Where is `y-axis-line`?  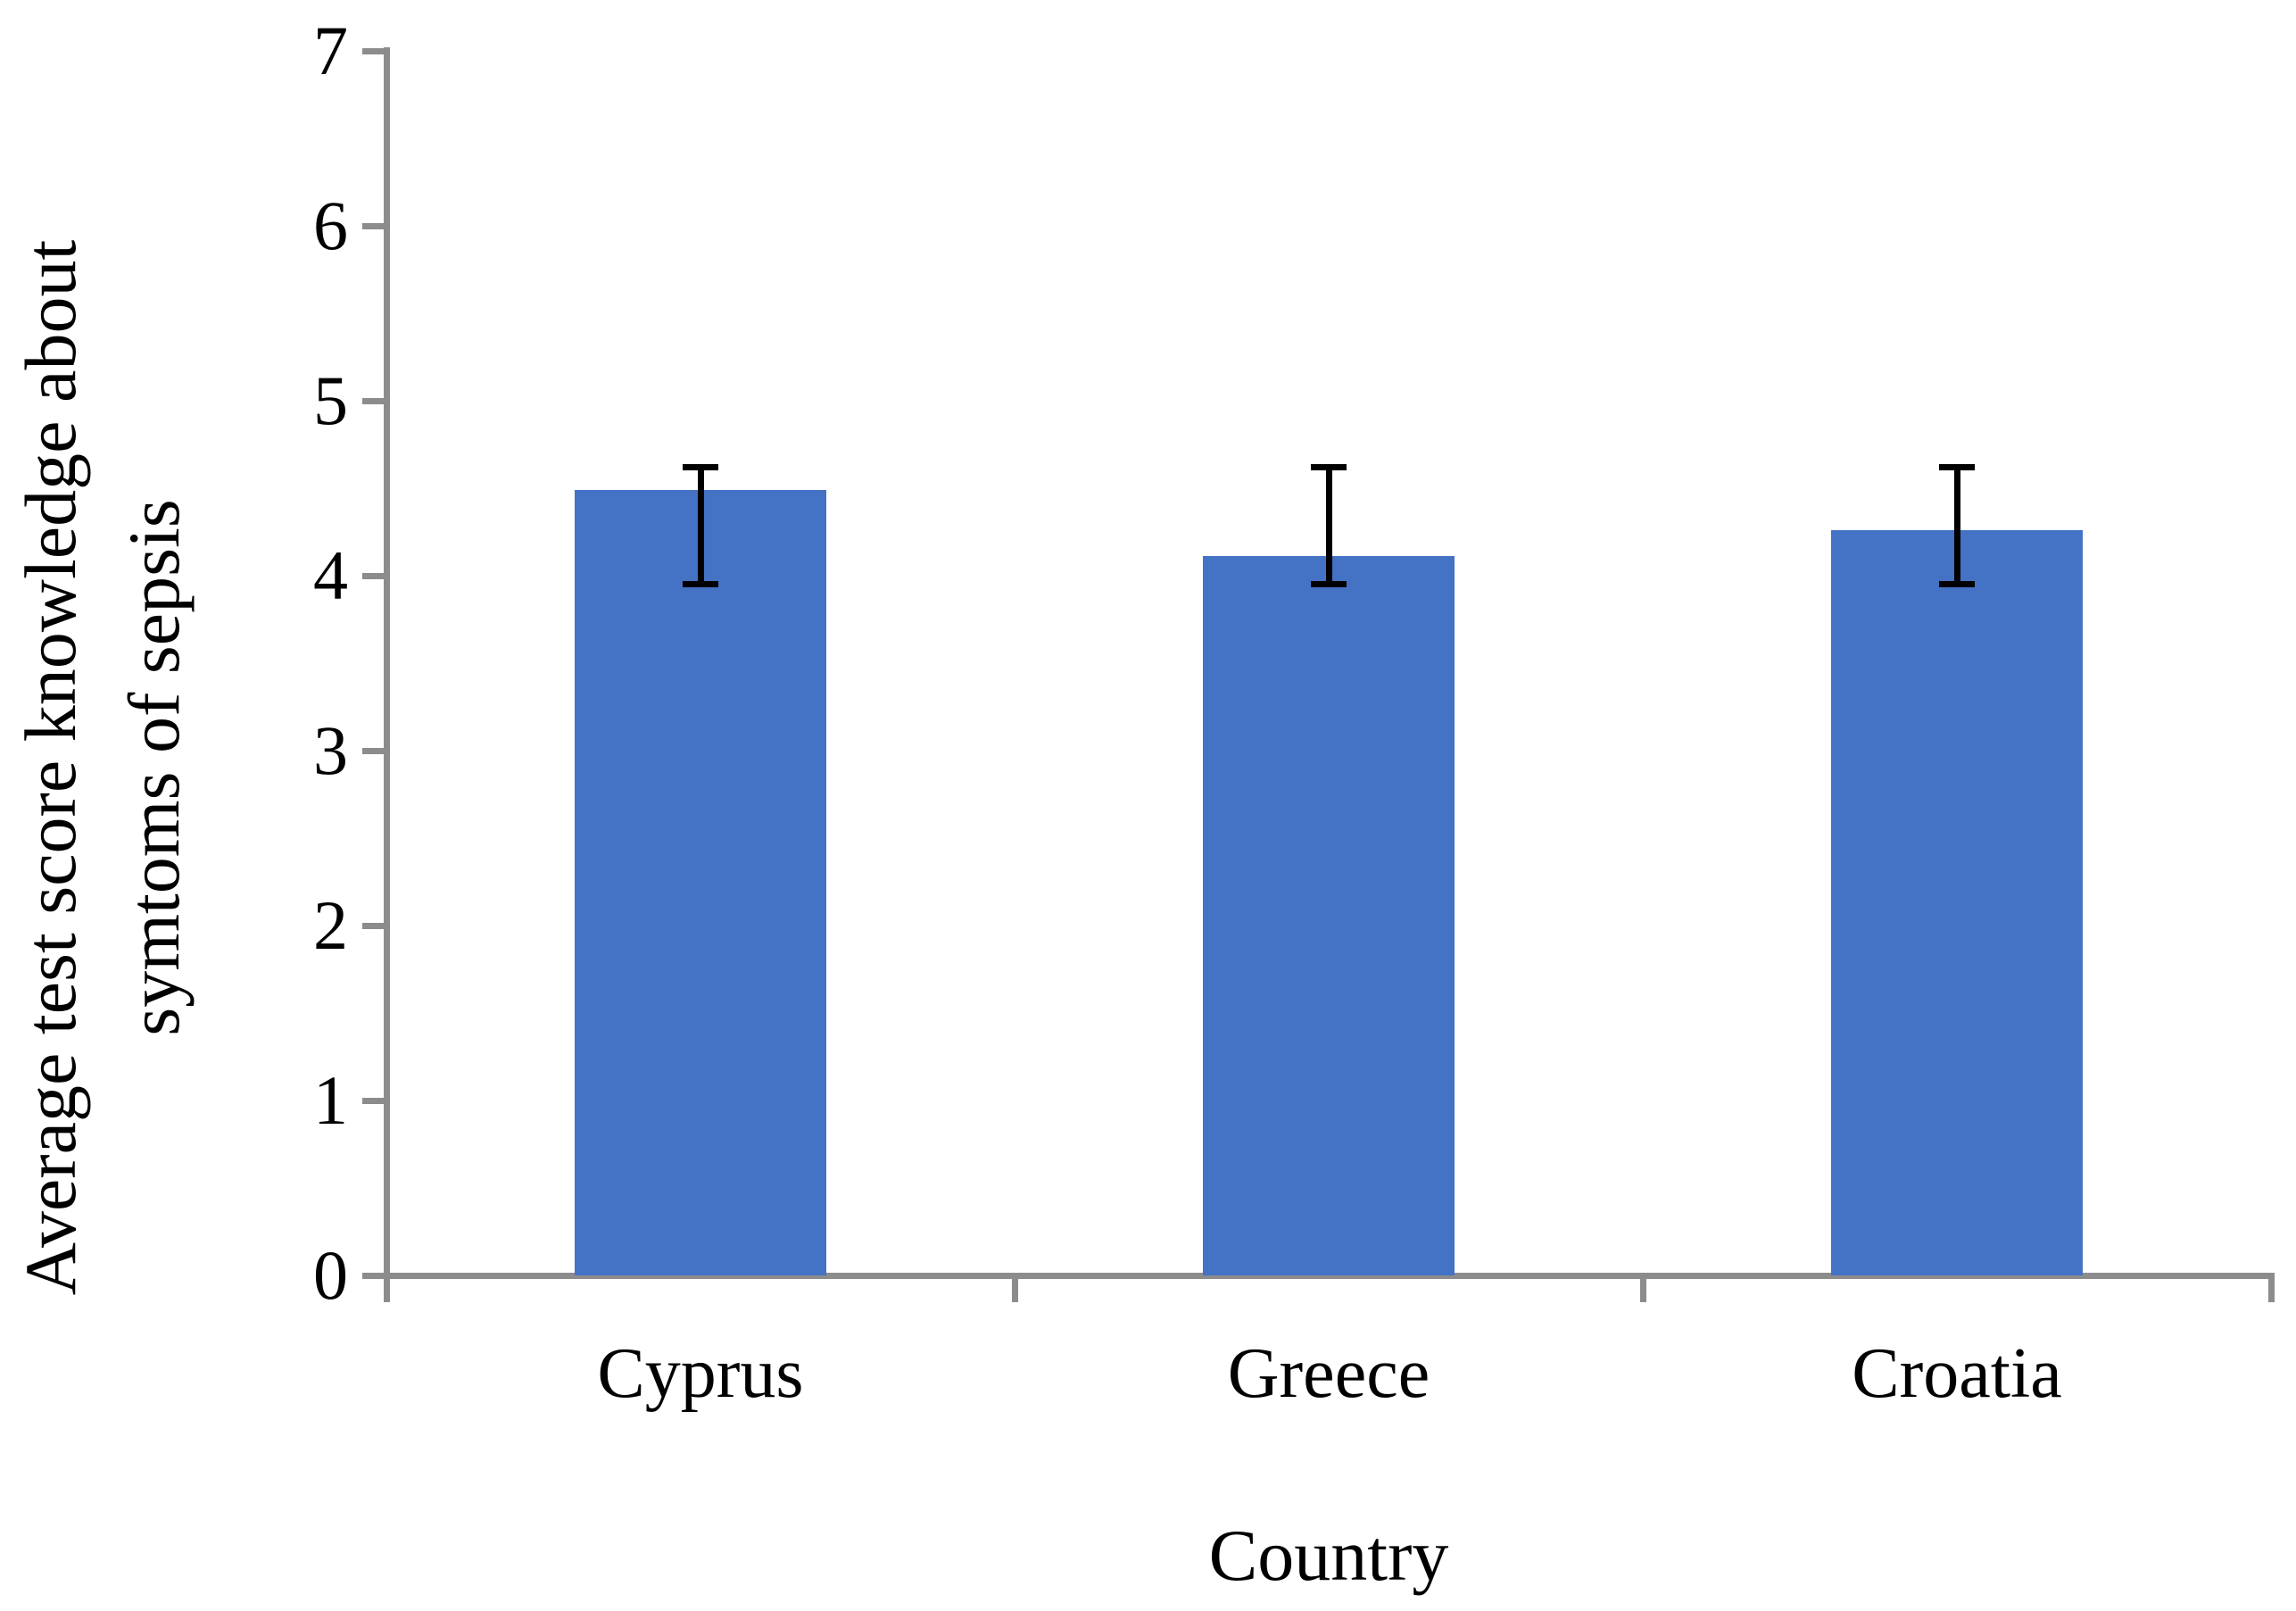
y-axis-line is located at coordinates (387, 663).